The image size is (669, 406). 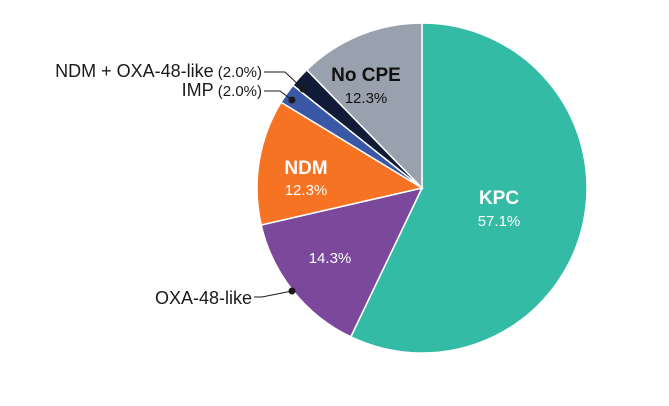 I want to click on slice-label-nocpe: No CPE, so click(x=366, y=75).